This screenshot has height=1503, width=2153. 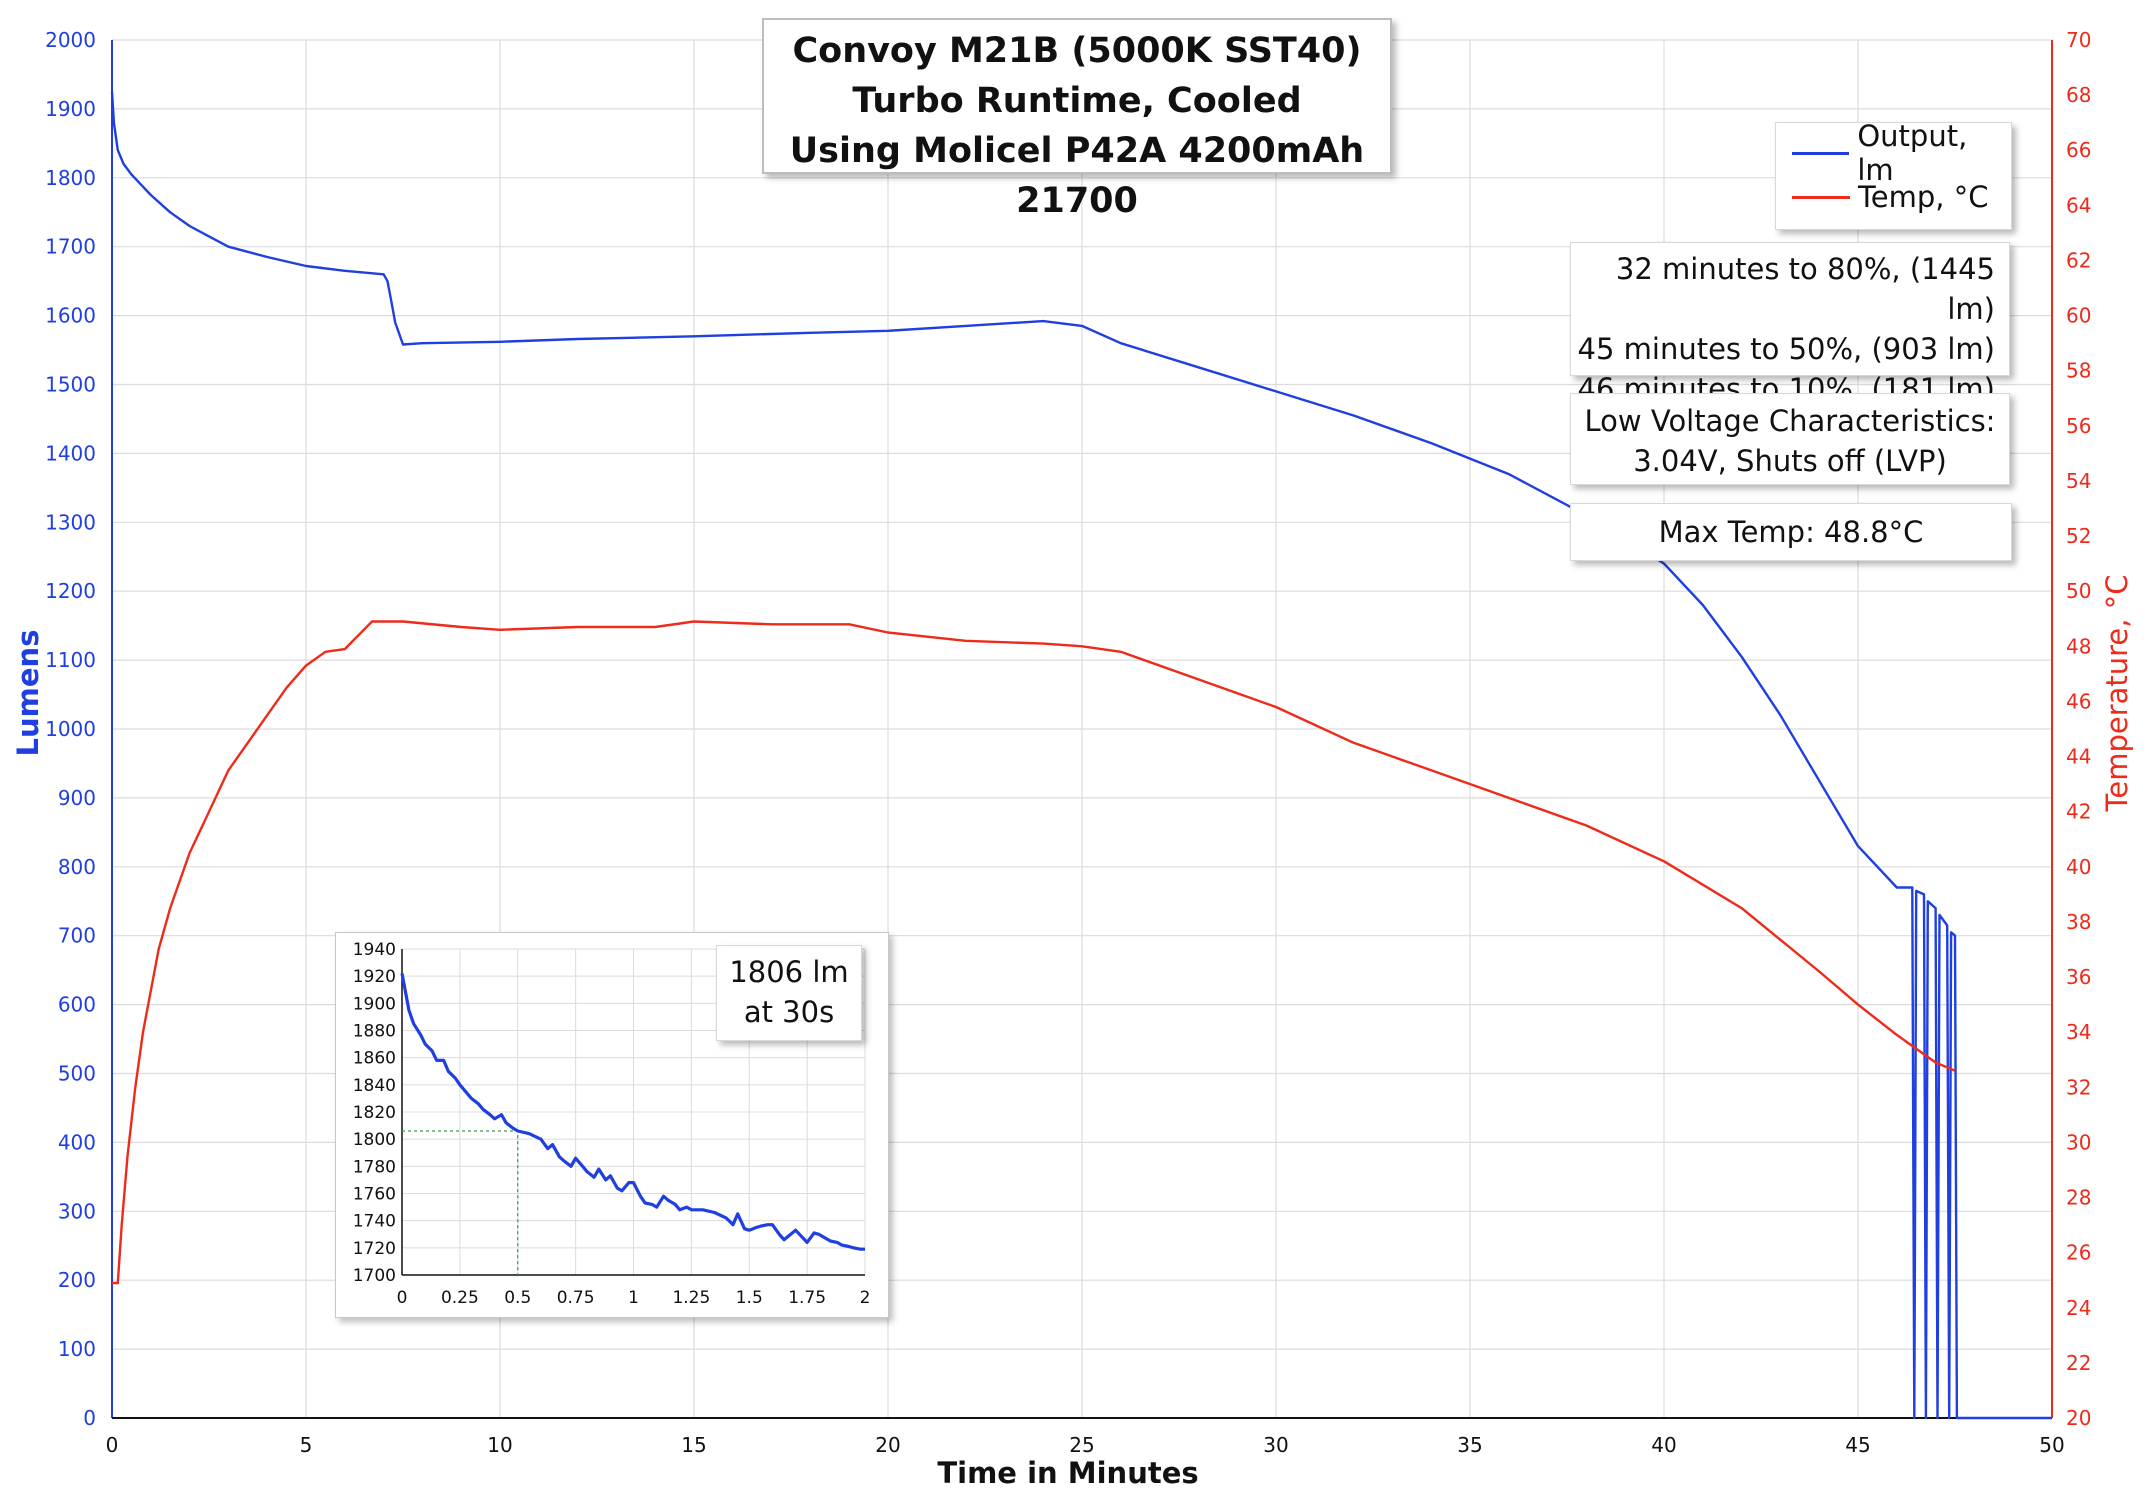 I want to click on inset-x-tick-label: 2, so click(x=865, y=1298).